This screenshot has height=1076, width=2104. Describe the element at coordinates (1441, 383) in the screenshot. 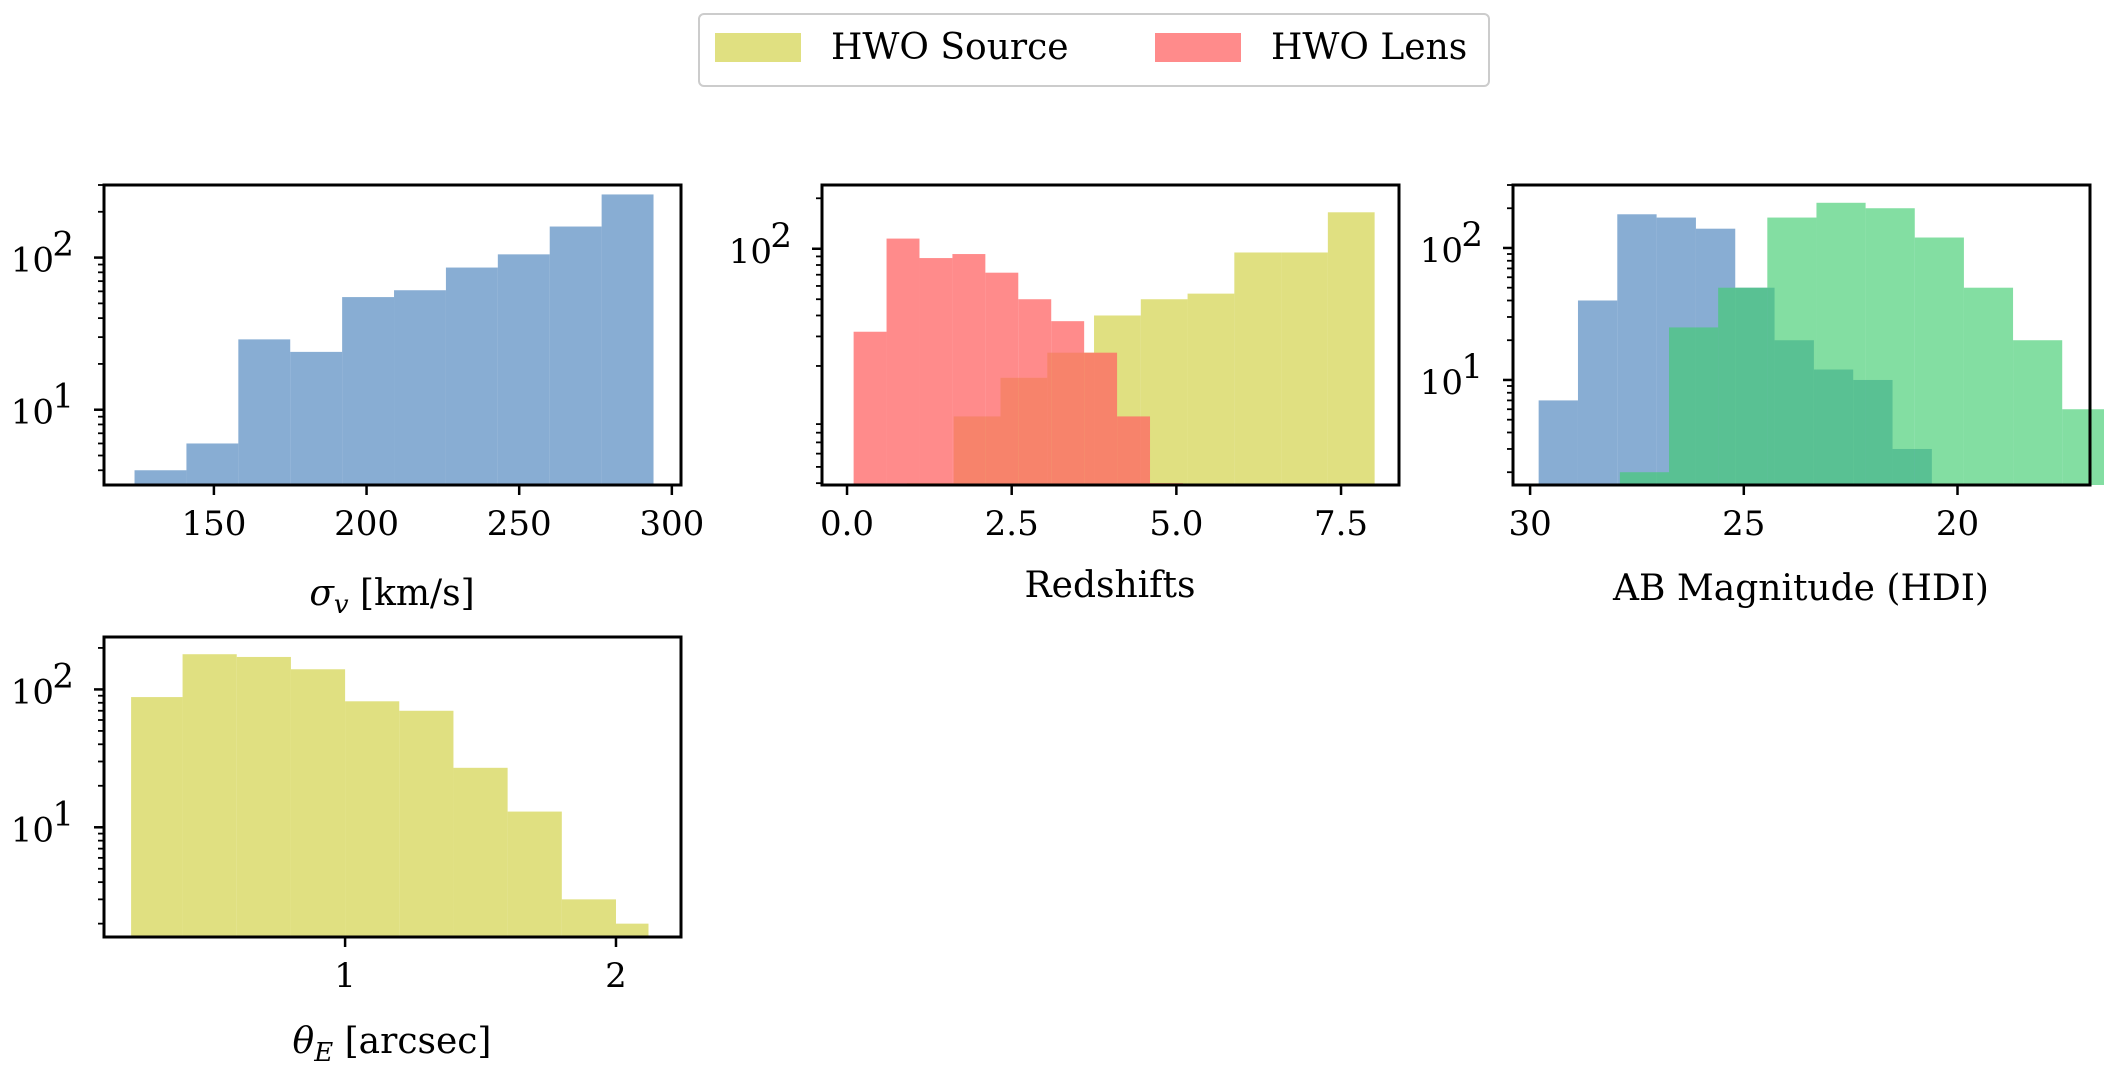

I see `ytick-label-magnitude-0: 10` at that location.